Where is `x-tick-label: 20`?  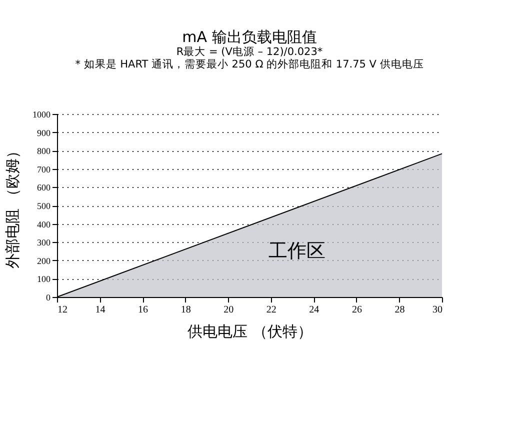
x-tick-label: 20 is located at coordinates (229, 310).